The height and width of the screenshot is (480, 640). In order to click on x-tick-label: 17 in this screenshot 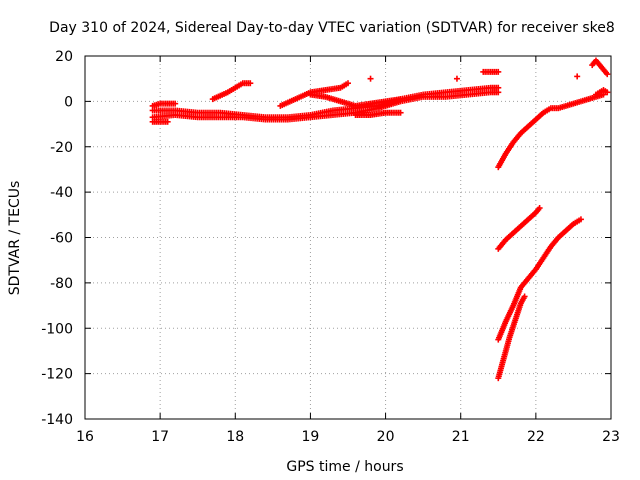, I will do `click(160, 437)`.